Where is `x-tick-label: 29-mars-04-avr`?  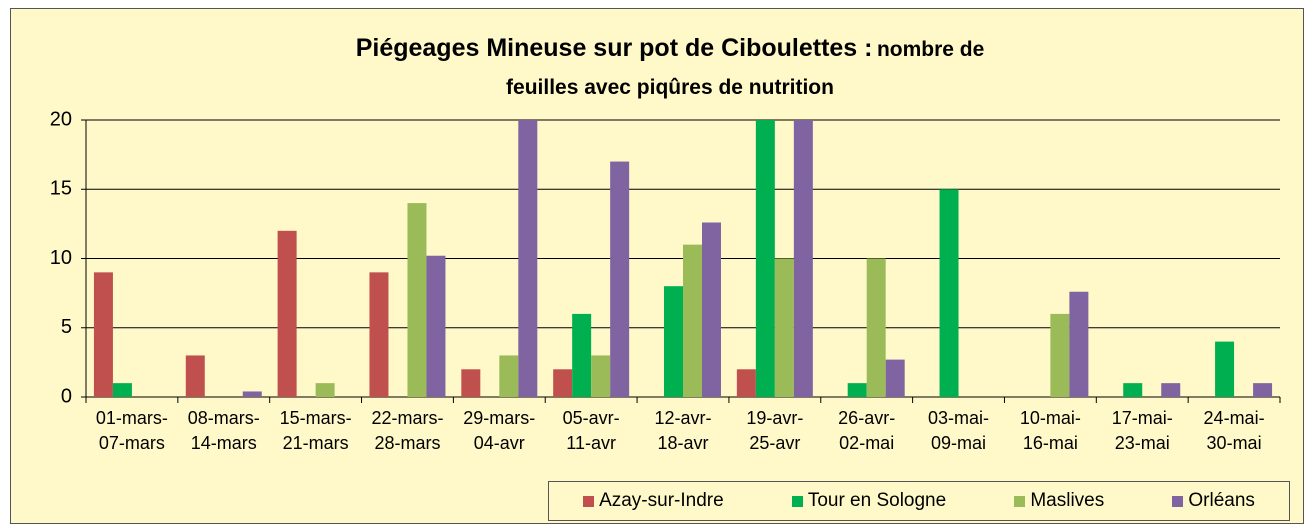 x-tick-label: 29-mars-04-avr is located at coordinates (499, 430).